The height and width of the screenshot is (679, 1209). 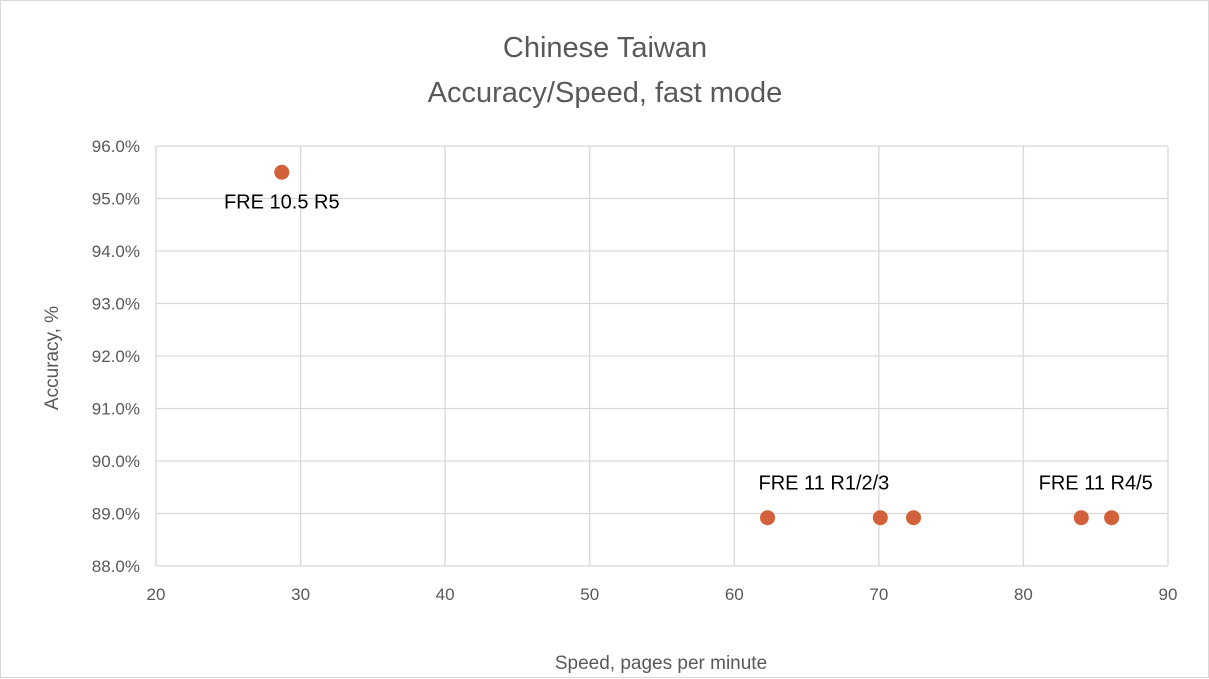 What do you see at coordinates (605, 48) in the screenshot?
I see `chart-title-line-1: Chinese Taiwan` at bounding box center [605, 48].